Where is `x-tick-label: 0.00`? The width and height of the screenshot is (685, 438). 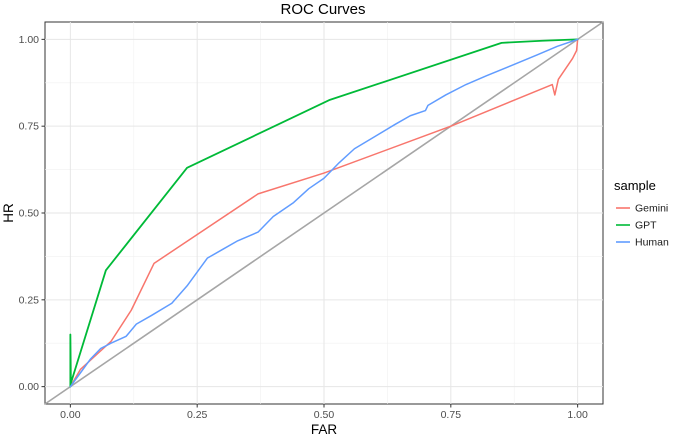 x-tick-label: 0.00 is located at coordinates (70, 415).